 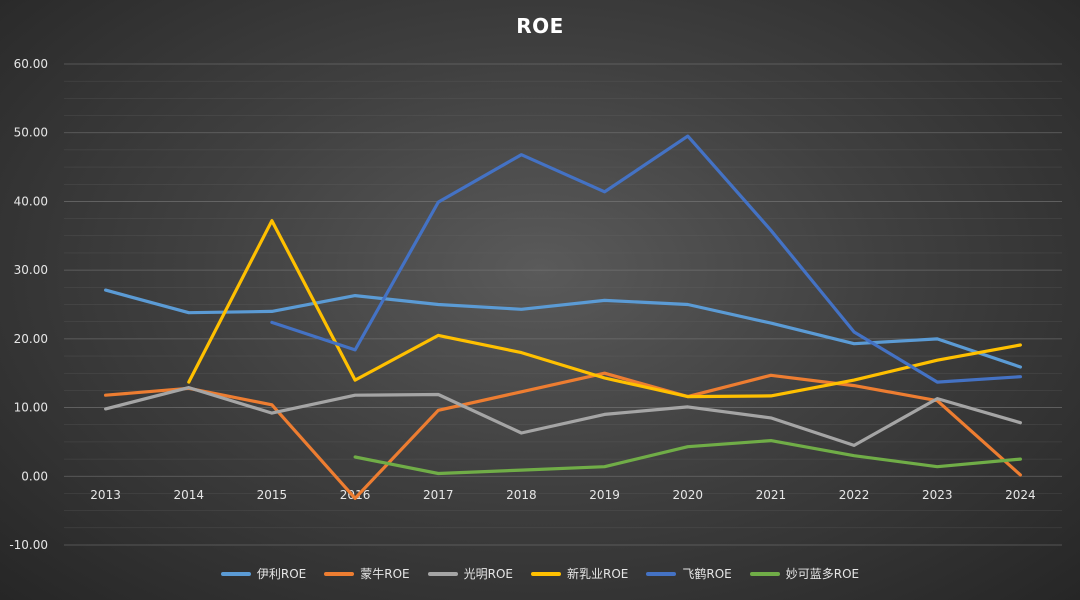 What do you see at coordinates (438, 495) in the screenshot?
I see `x-tick-label: 2017` at bounding box center [438, 495].